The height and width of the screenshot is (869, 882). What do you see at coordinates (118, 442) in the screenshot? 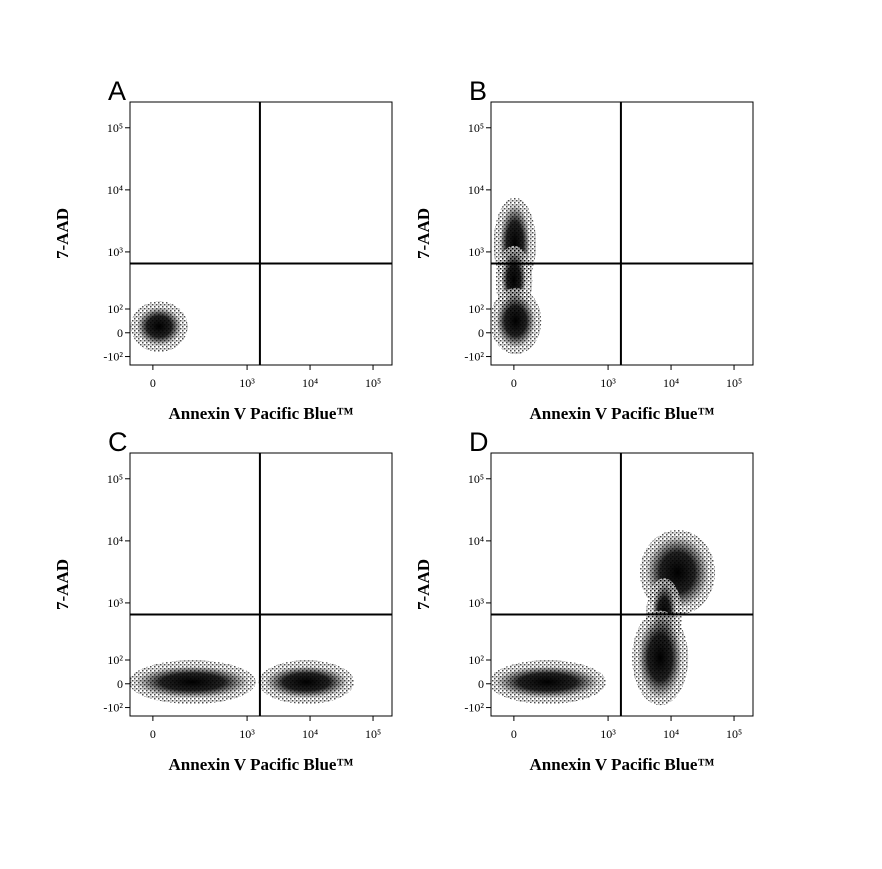
I see `panel-letter: C` at bounding box center [118, 442].